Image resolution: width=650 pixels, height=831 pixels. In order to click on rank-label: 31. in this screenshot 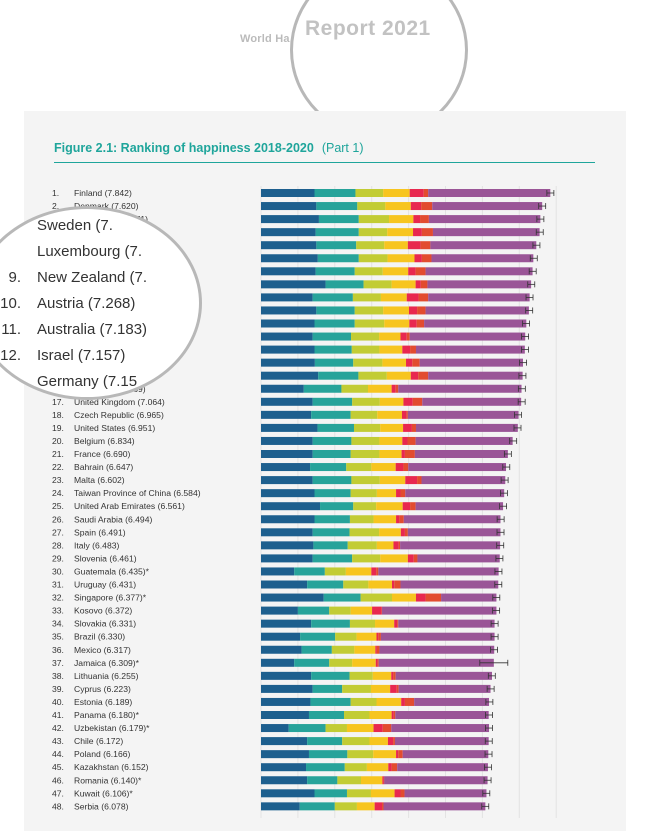, I will do `click(58, 585)`.